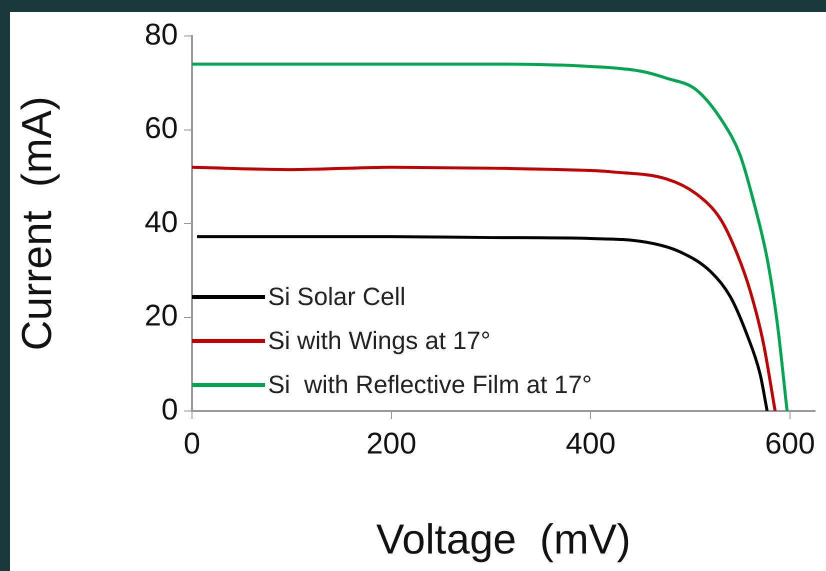 This screenshot has width=826, height=571. I want to click on legend-label: Si with Reflective Film at 17°, so click(430, 385).